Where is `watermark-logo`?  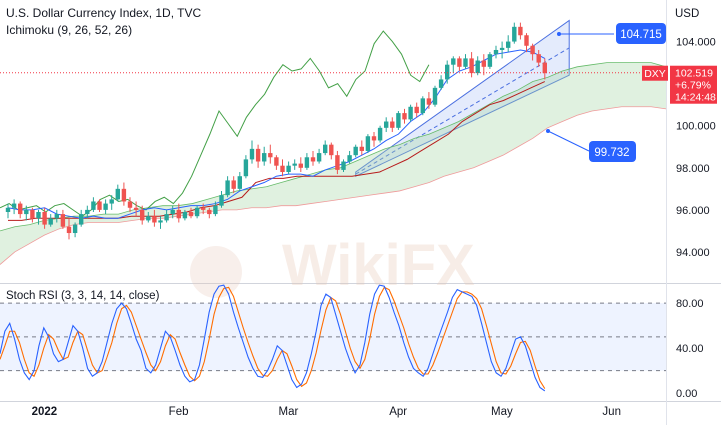 watermark-logo is located at coordinates (216, 272).